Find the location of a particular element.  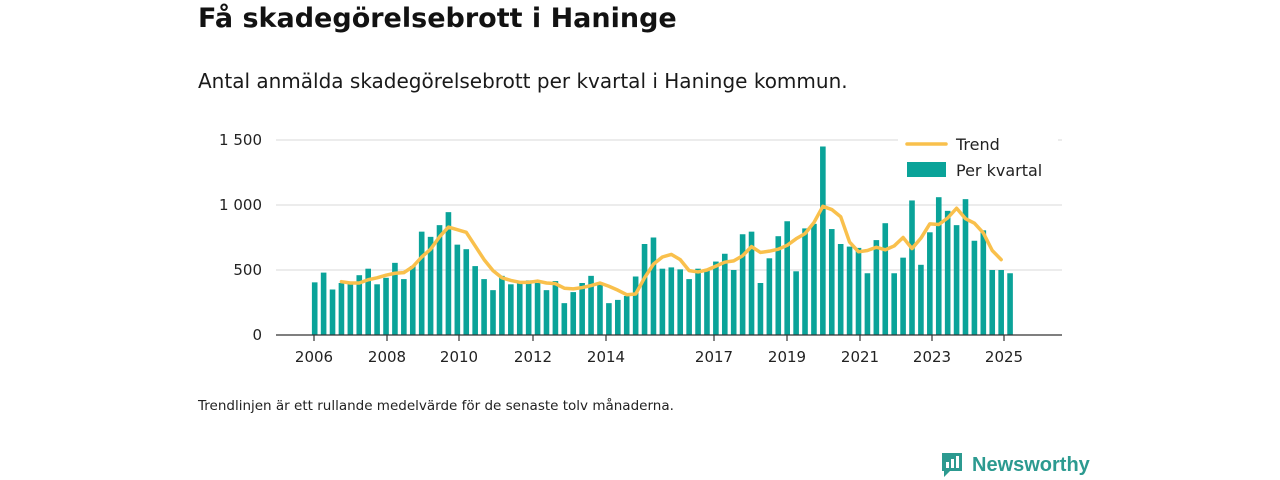

brand-name: Newsworthy is located at coordinates (1031, 464).